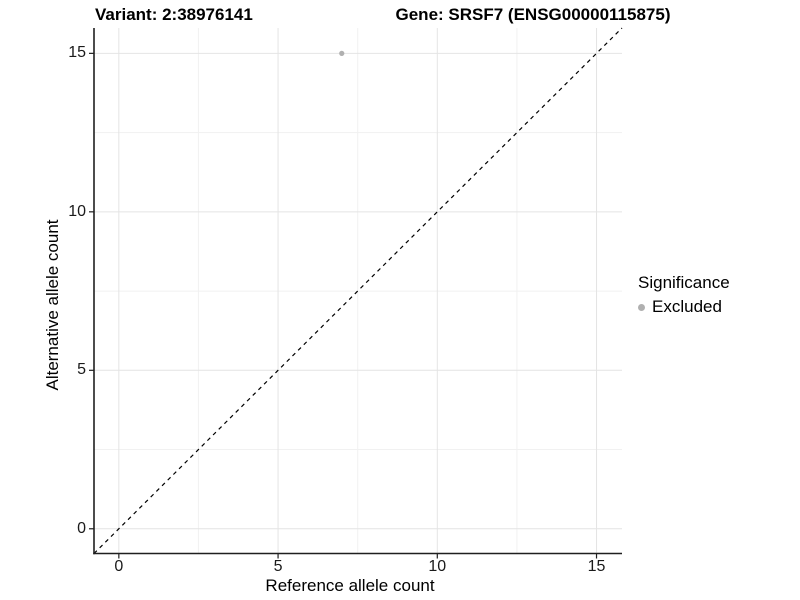 The height and width of the screenshot is (600, 800). I want to click on legend-title: Significance, so click(684, 282).